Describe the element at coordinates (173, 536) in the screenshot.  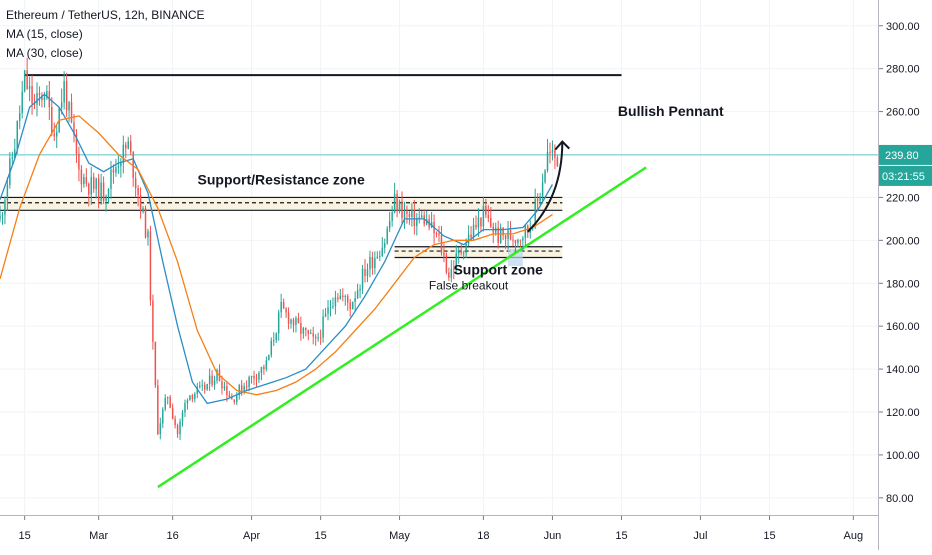
I see `x-tick-label: 16` at that location.